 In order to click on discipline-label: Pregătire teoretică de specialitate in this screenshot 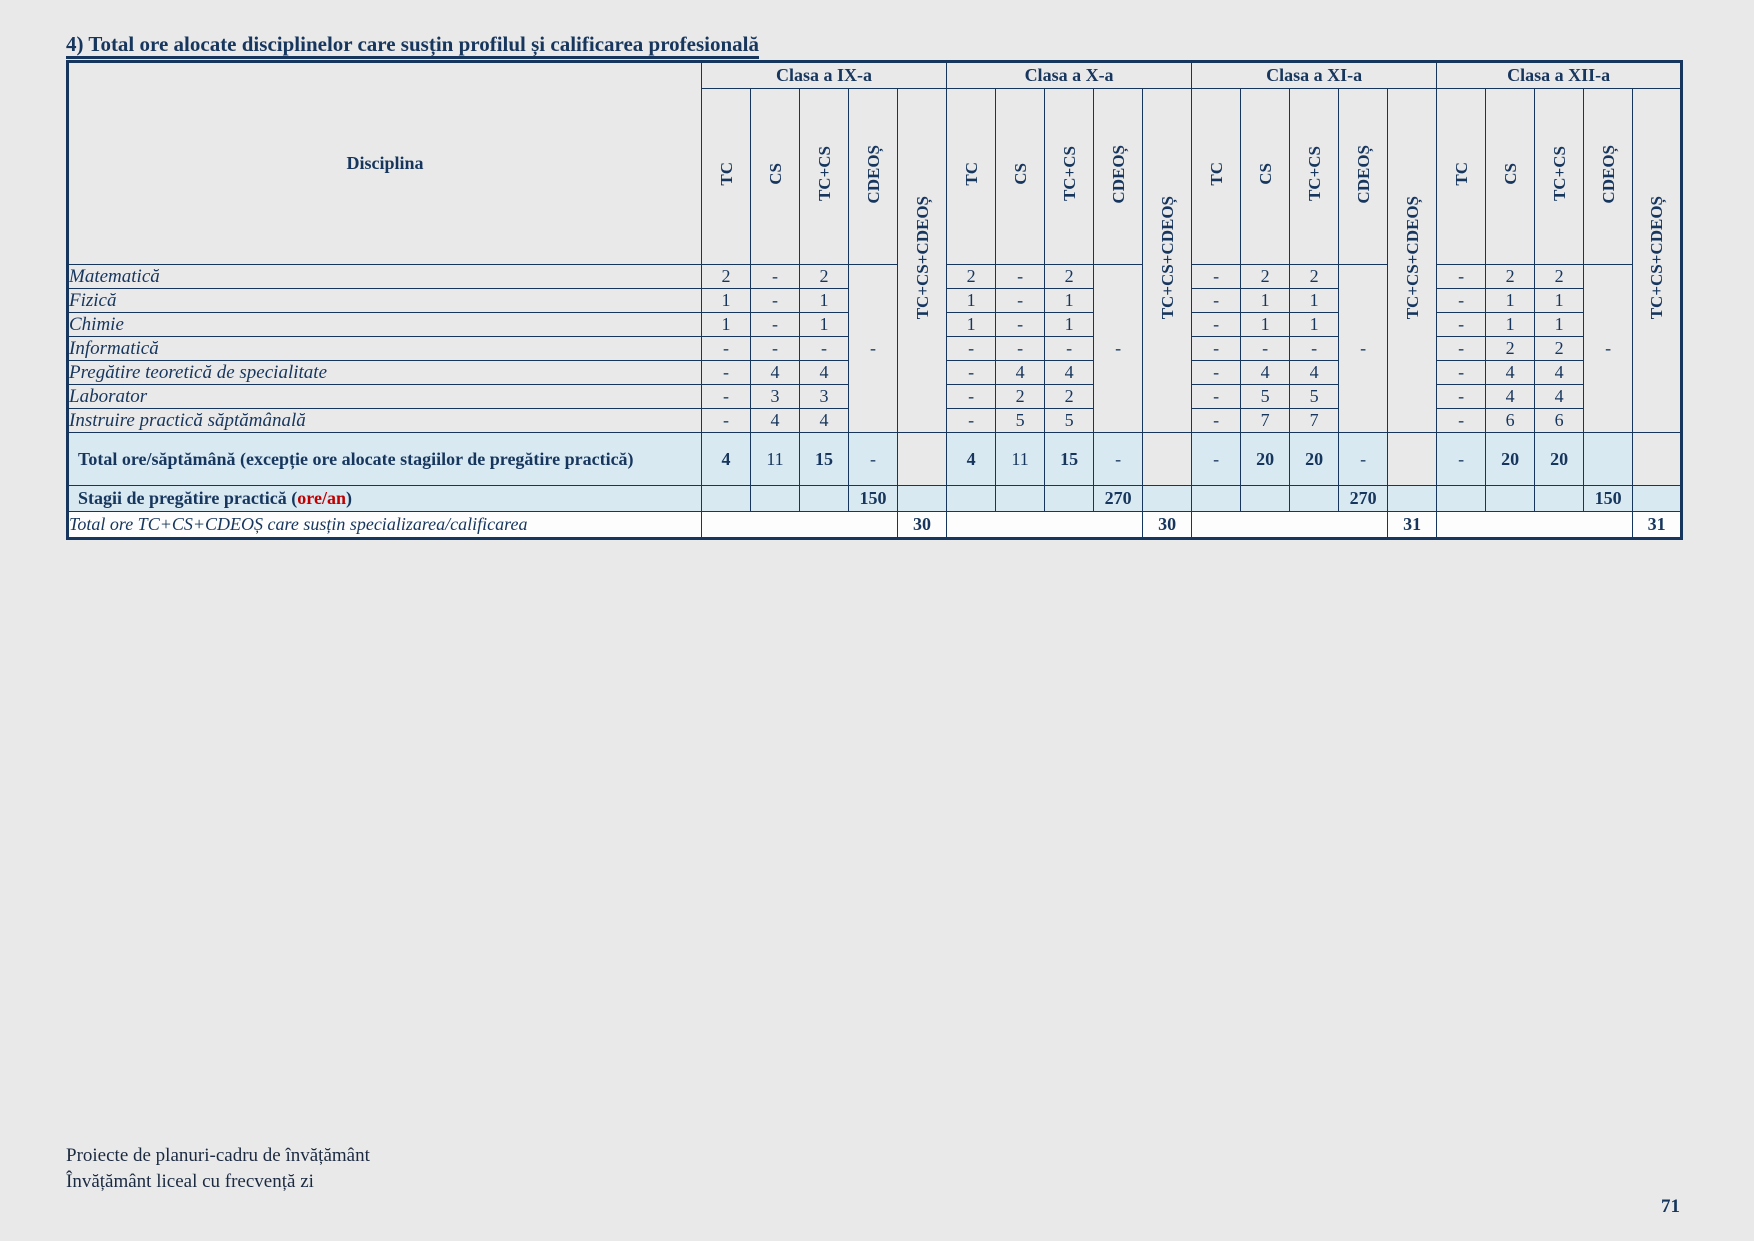, I will do `click(384, 372)`.